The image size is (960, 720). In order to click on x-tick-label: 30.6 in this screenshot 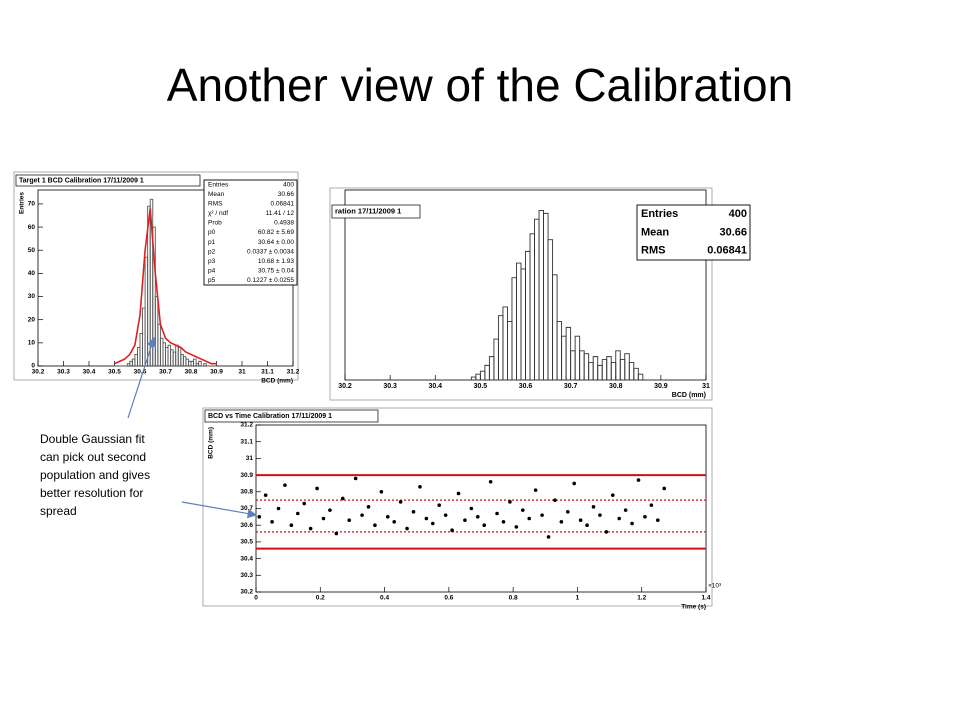, I will do `click(140, 372)`.